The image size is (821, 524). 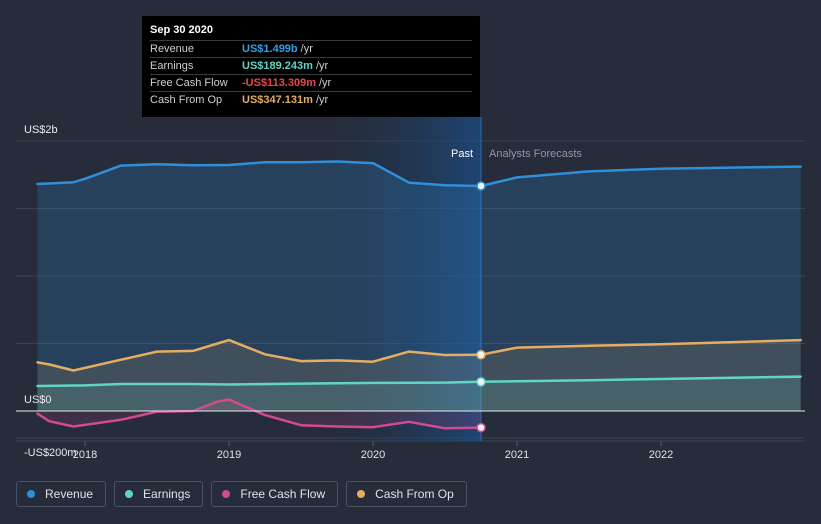 I want to click on tooltip-row-earnings: Earnings US$189.243m /yr, so click(x=311, y=65).